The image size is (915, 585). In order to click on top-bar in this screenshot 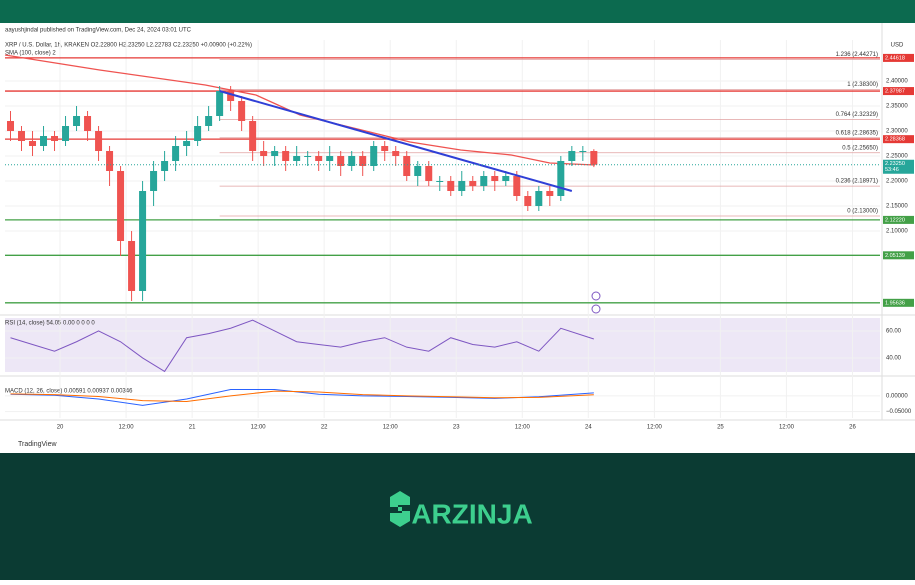, I will do `click(457, 11)`.